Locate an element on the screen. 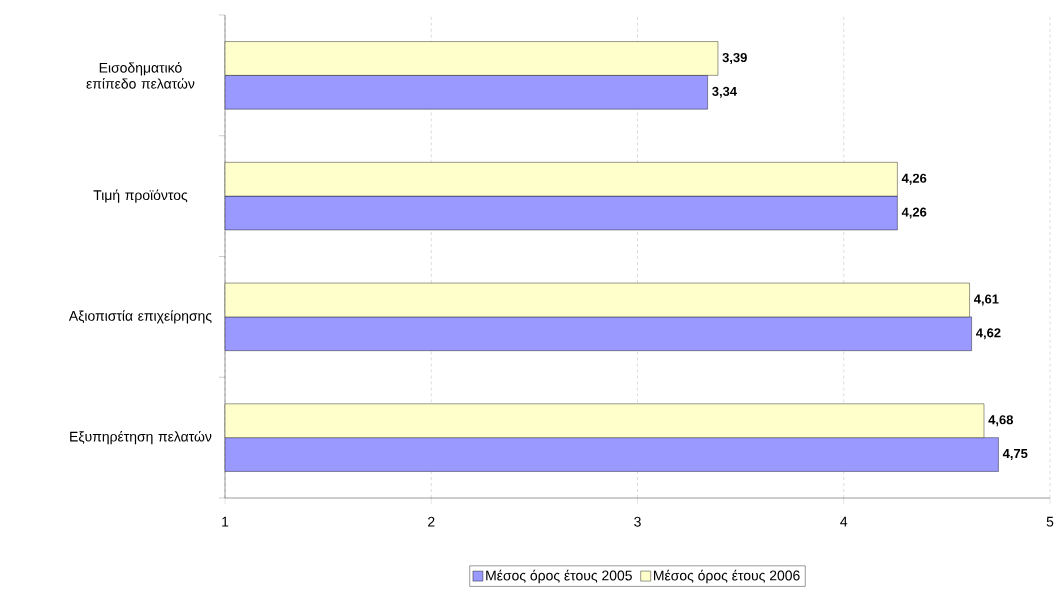 This screenshot has height=593, width=1061. data-label: 4,75 is located at coordinates (1015, 454).